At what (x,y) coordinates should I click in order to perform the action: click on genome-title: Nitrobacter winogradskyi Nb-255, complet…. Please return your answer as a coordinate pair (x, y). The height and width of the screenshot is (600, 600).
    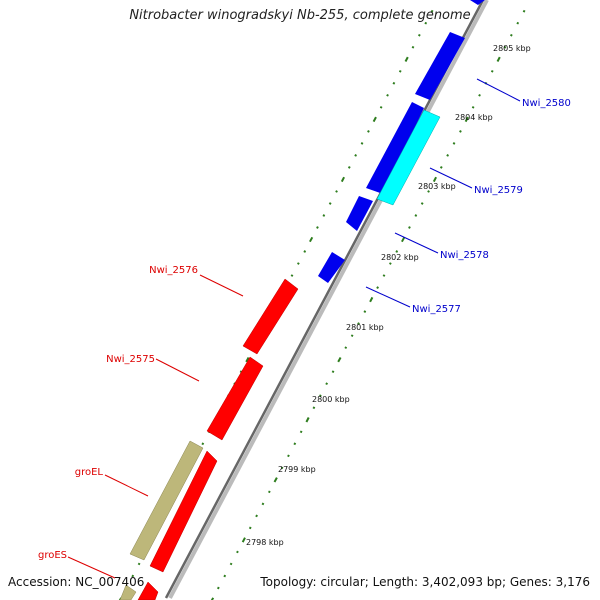
    Looking at the image, I should click on (300, 15).